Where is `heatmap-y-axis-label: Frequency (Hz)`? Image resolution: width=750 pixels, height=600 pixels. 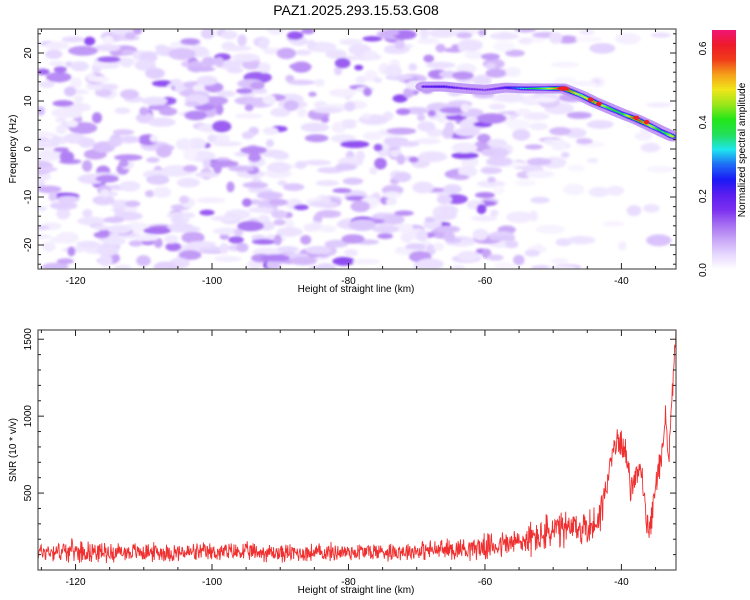
heatmap-y-axis-label: Frequency (Hz) is located at coordinates (13, 149).